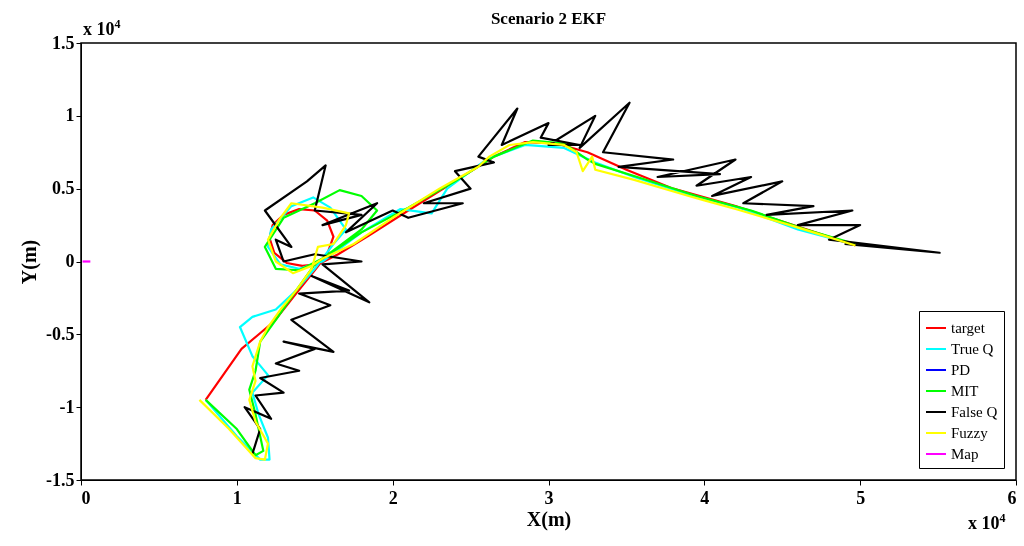  I want to click on x-tick-label: 1, so click(237, 497).